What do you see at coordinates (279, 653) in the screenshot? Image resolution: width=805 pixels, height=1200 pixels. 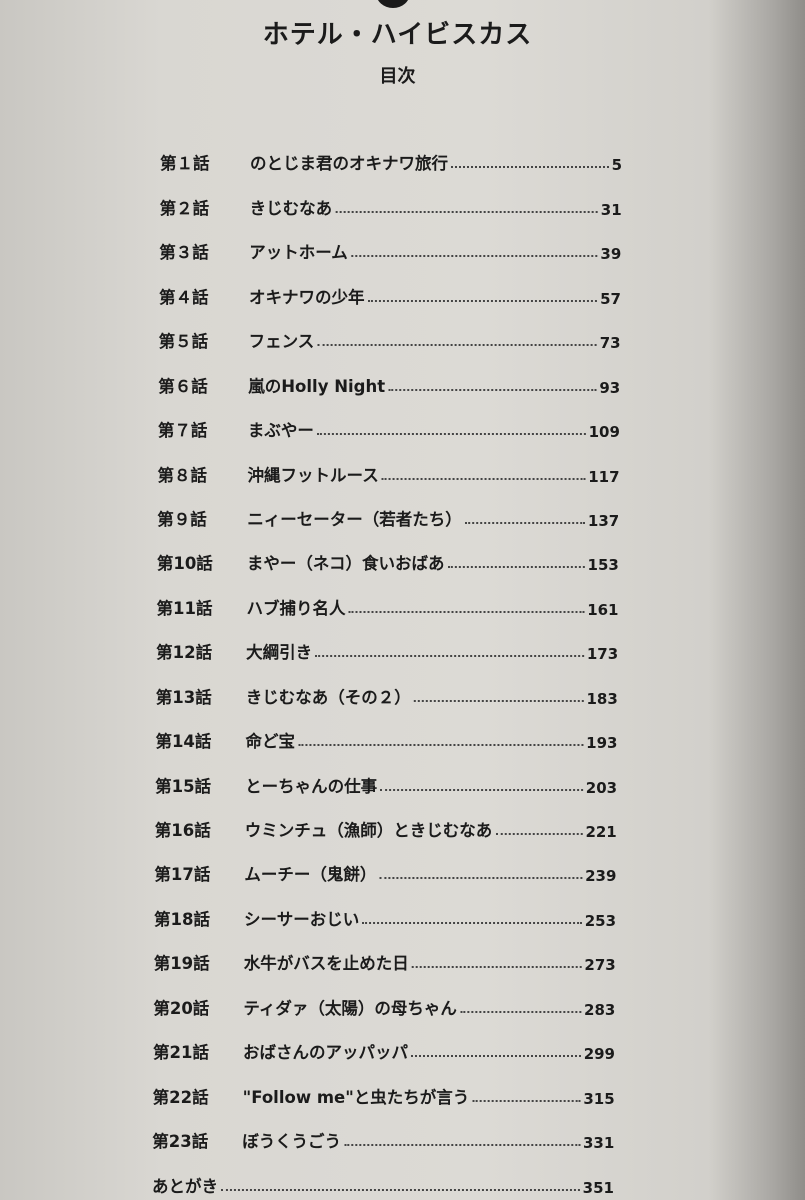 I see `chapter-title: 大綱引き` at bounding box center [279, 653].